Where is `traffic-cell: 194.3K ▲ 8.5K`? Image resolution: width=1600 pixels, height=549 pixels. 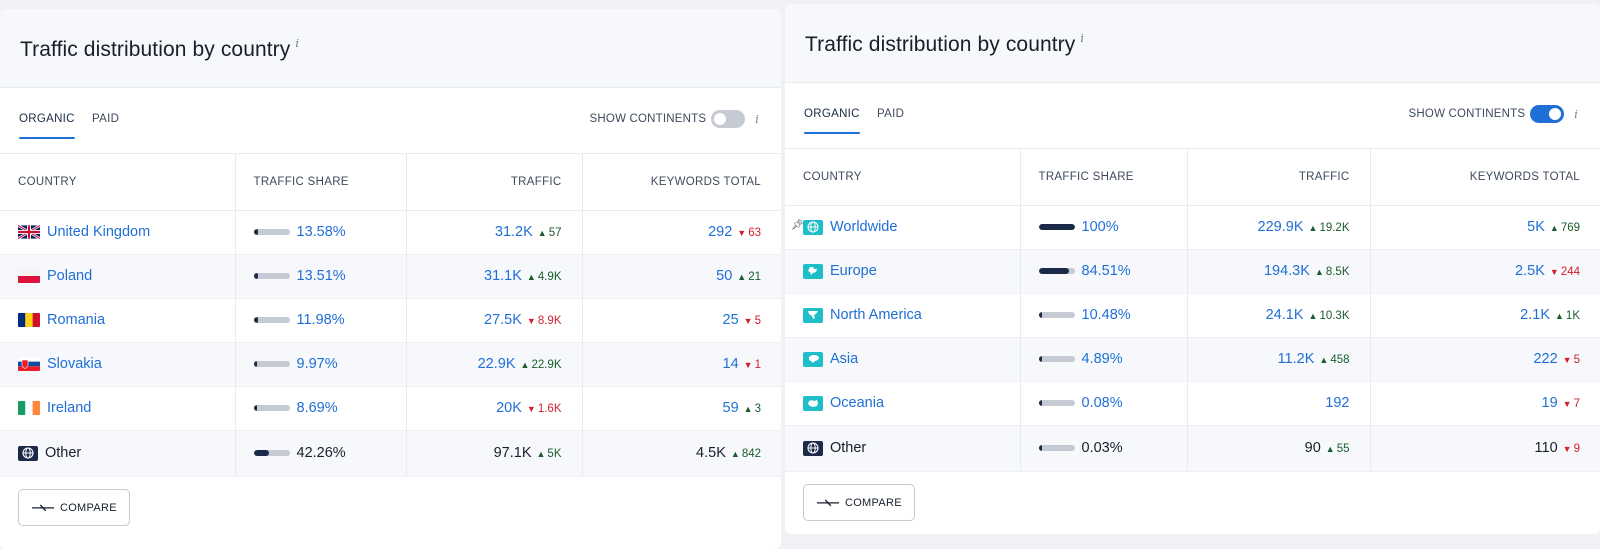
traffic-cell: 194.3K ▲ 8.5K is located at coordinates (1279, 271).